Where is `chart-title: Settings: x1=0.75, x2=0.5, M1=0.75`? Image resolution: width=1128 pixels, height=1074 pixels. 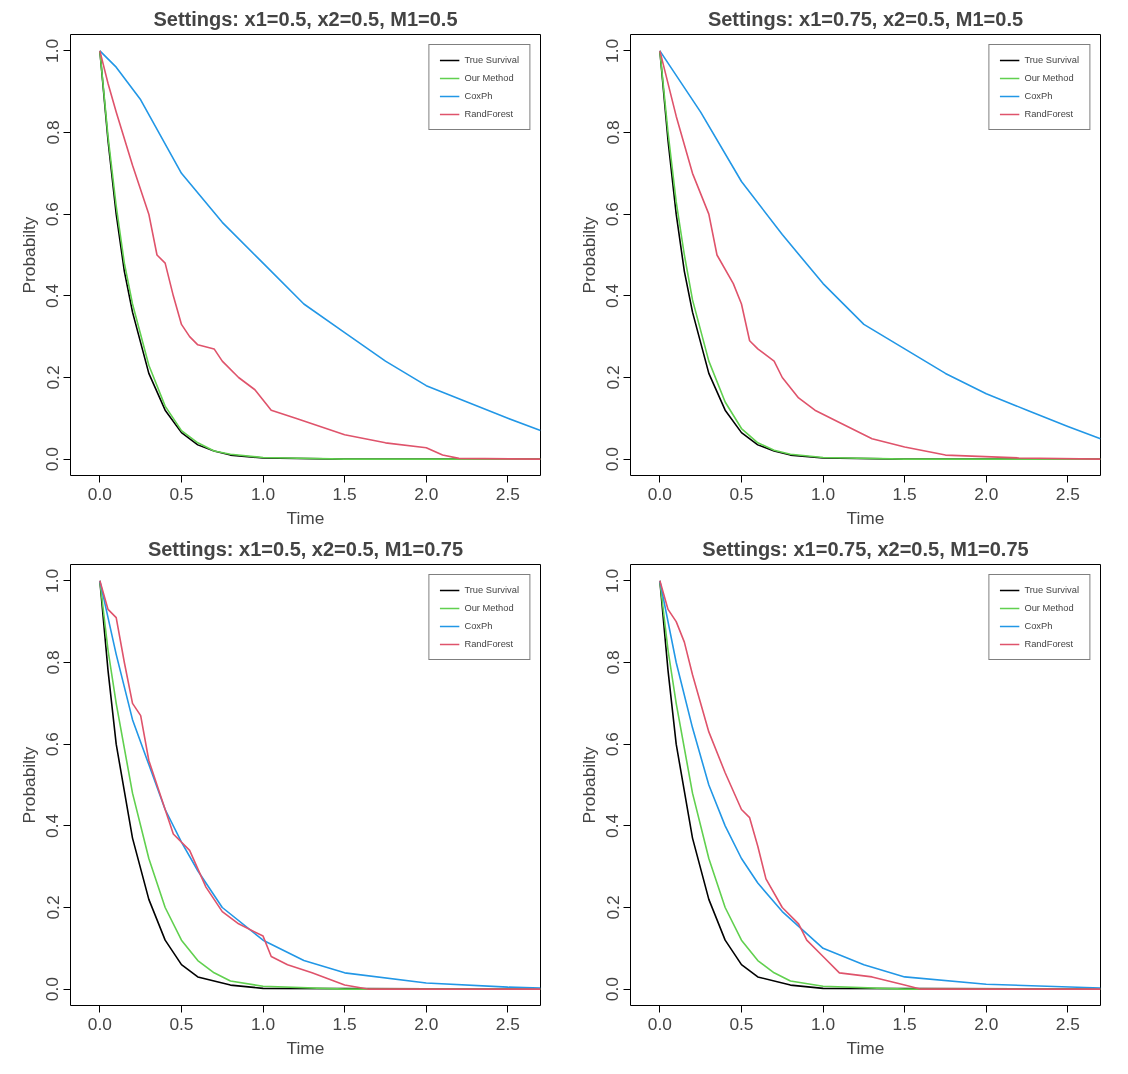
chart-title: Settings: x1=0.75, x2=0.5, M1=0.75 is located at coordinates (865, 548).